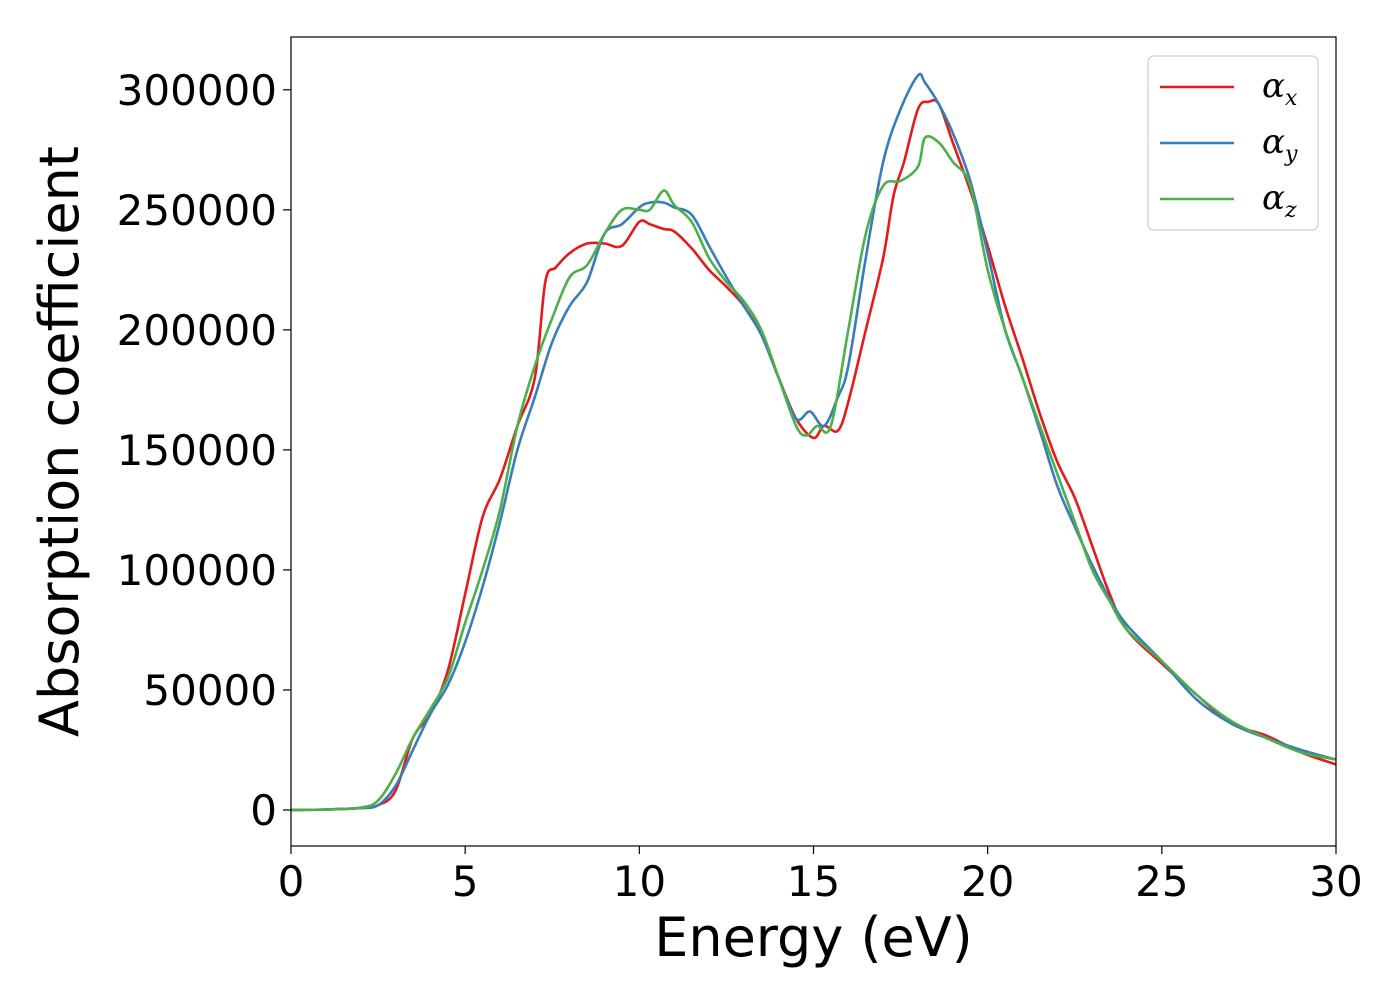  Describe the element at coordinates (639, 881) in the screenshot. I see `x-tick-label: 10` at that location.